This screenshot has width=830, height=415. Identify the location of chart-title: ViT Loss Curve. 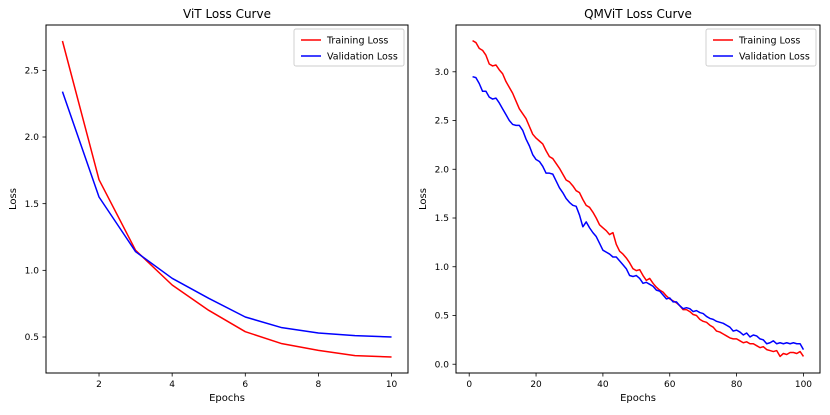
(227, 14).